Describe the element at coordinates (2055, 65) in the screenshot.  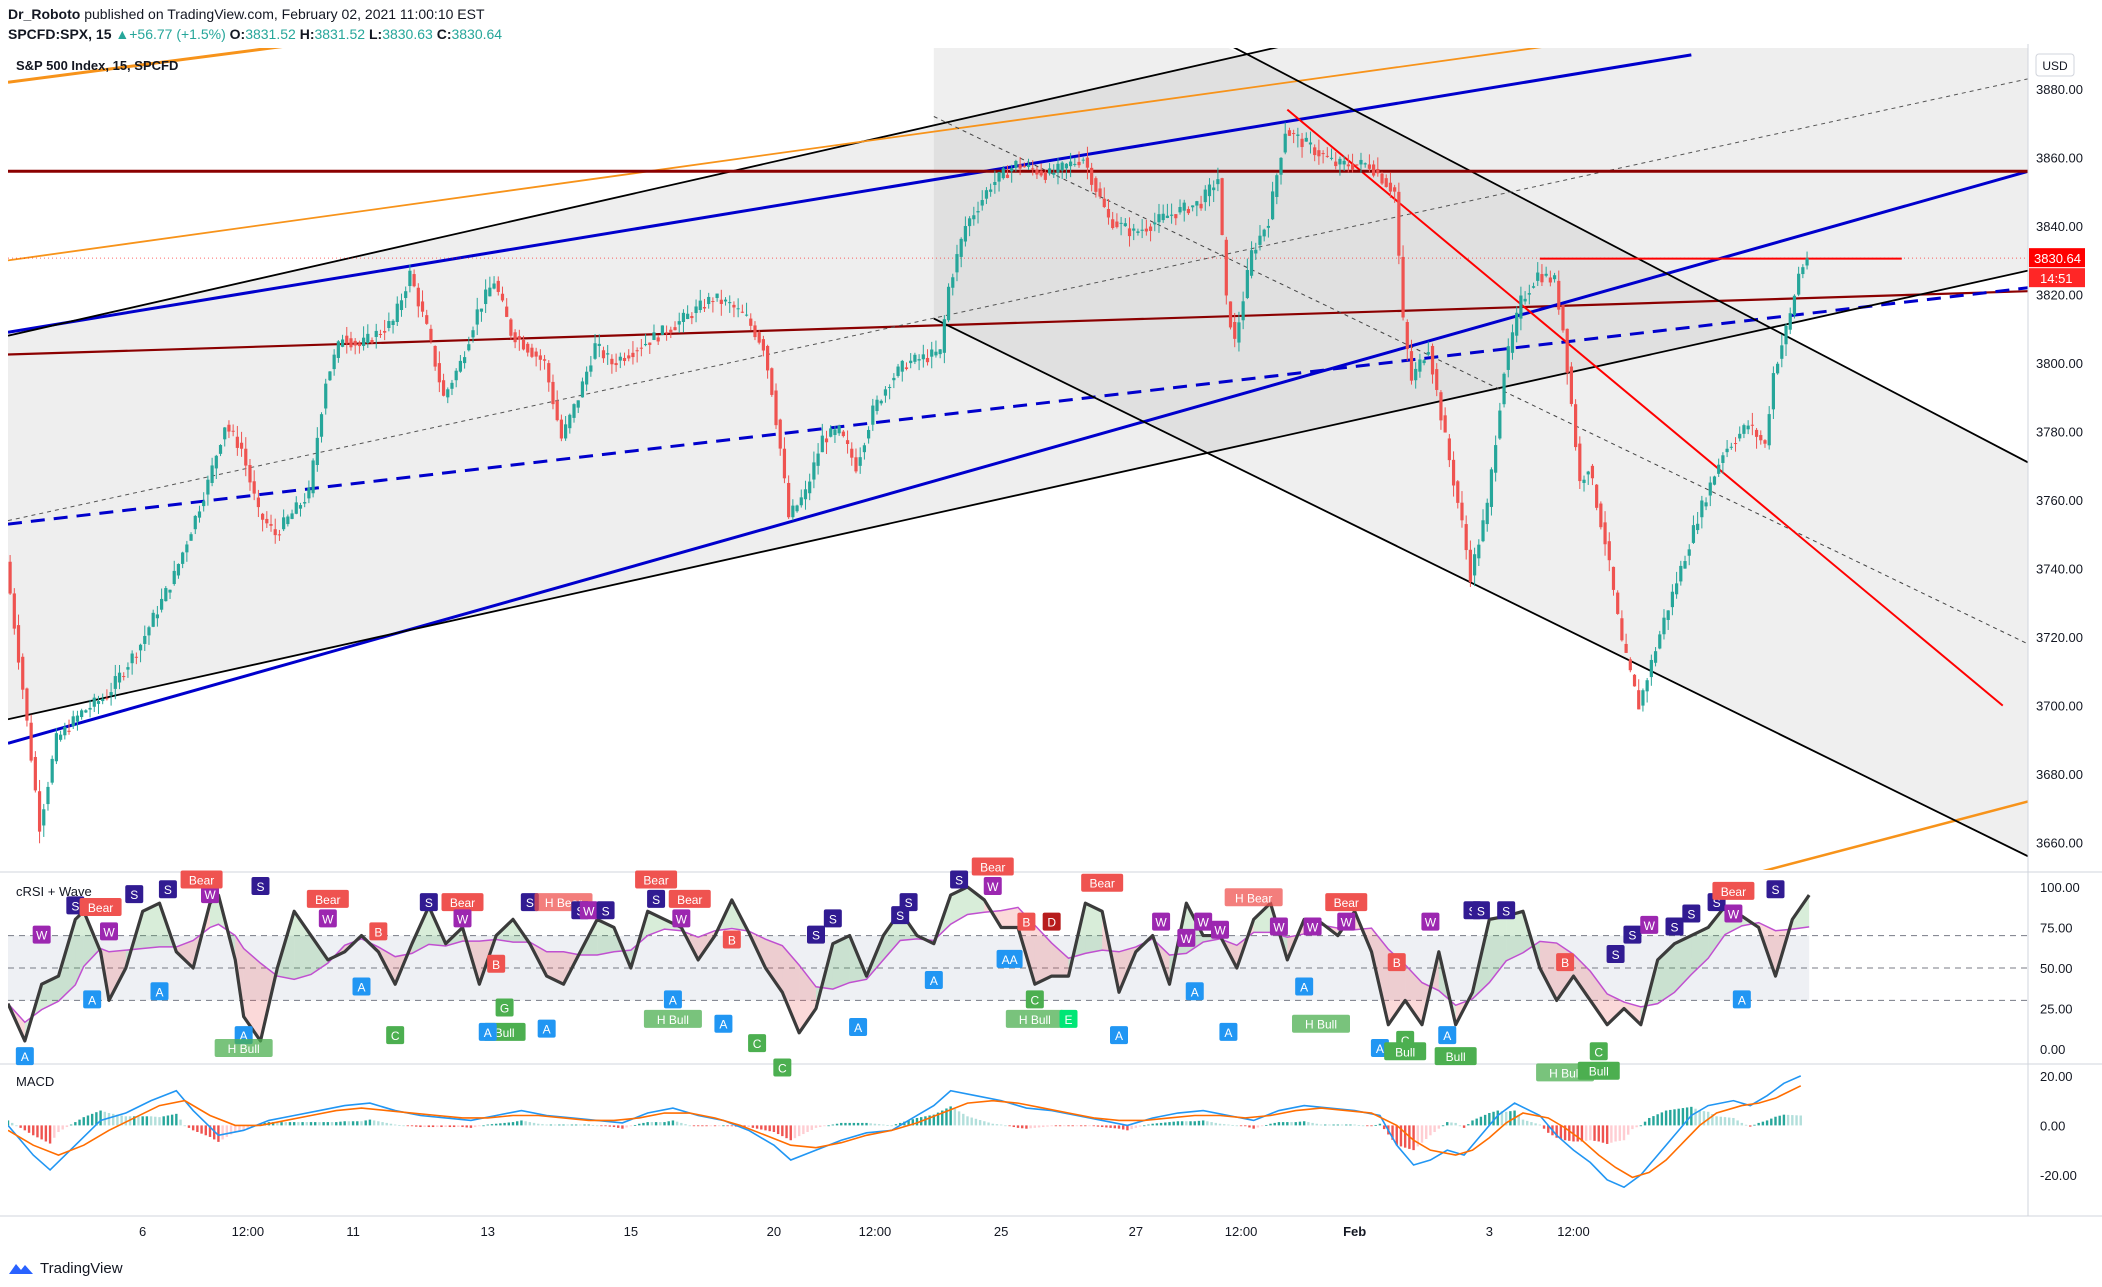
I see `currency-badge` at that location.